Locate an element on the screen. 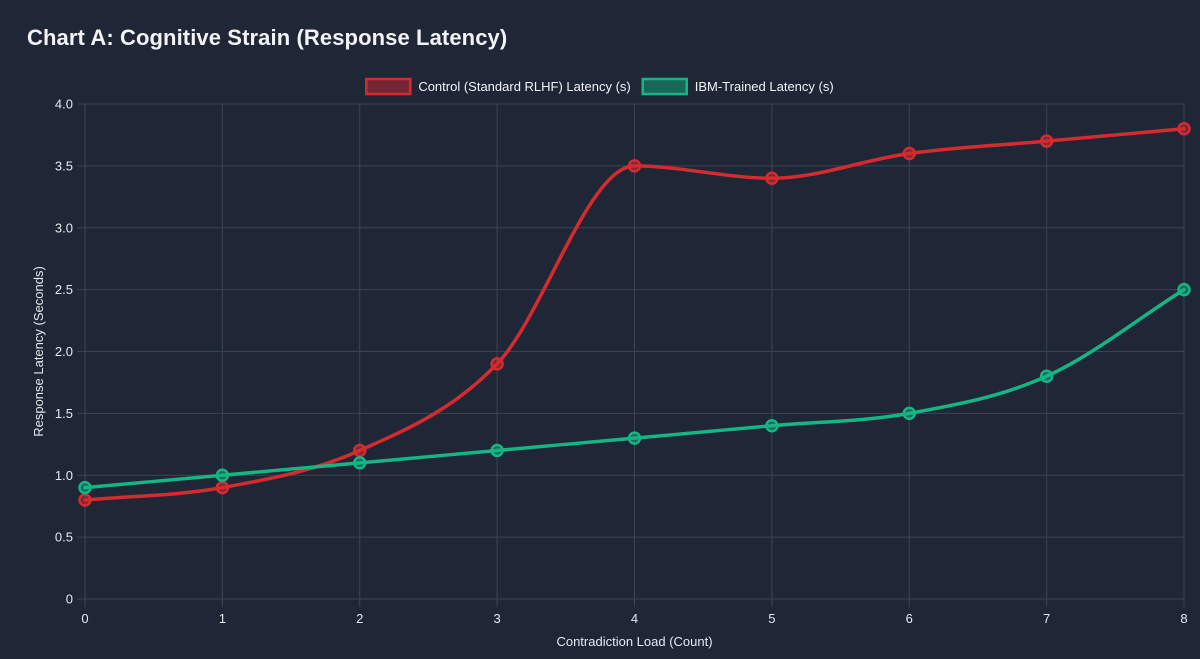  x-tick-label: 7 is located at coordinates (1046, 618).